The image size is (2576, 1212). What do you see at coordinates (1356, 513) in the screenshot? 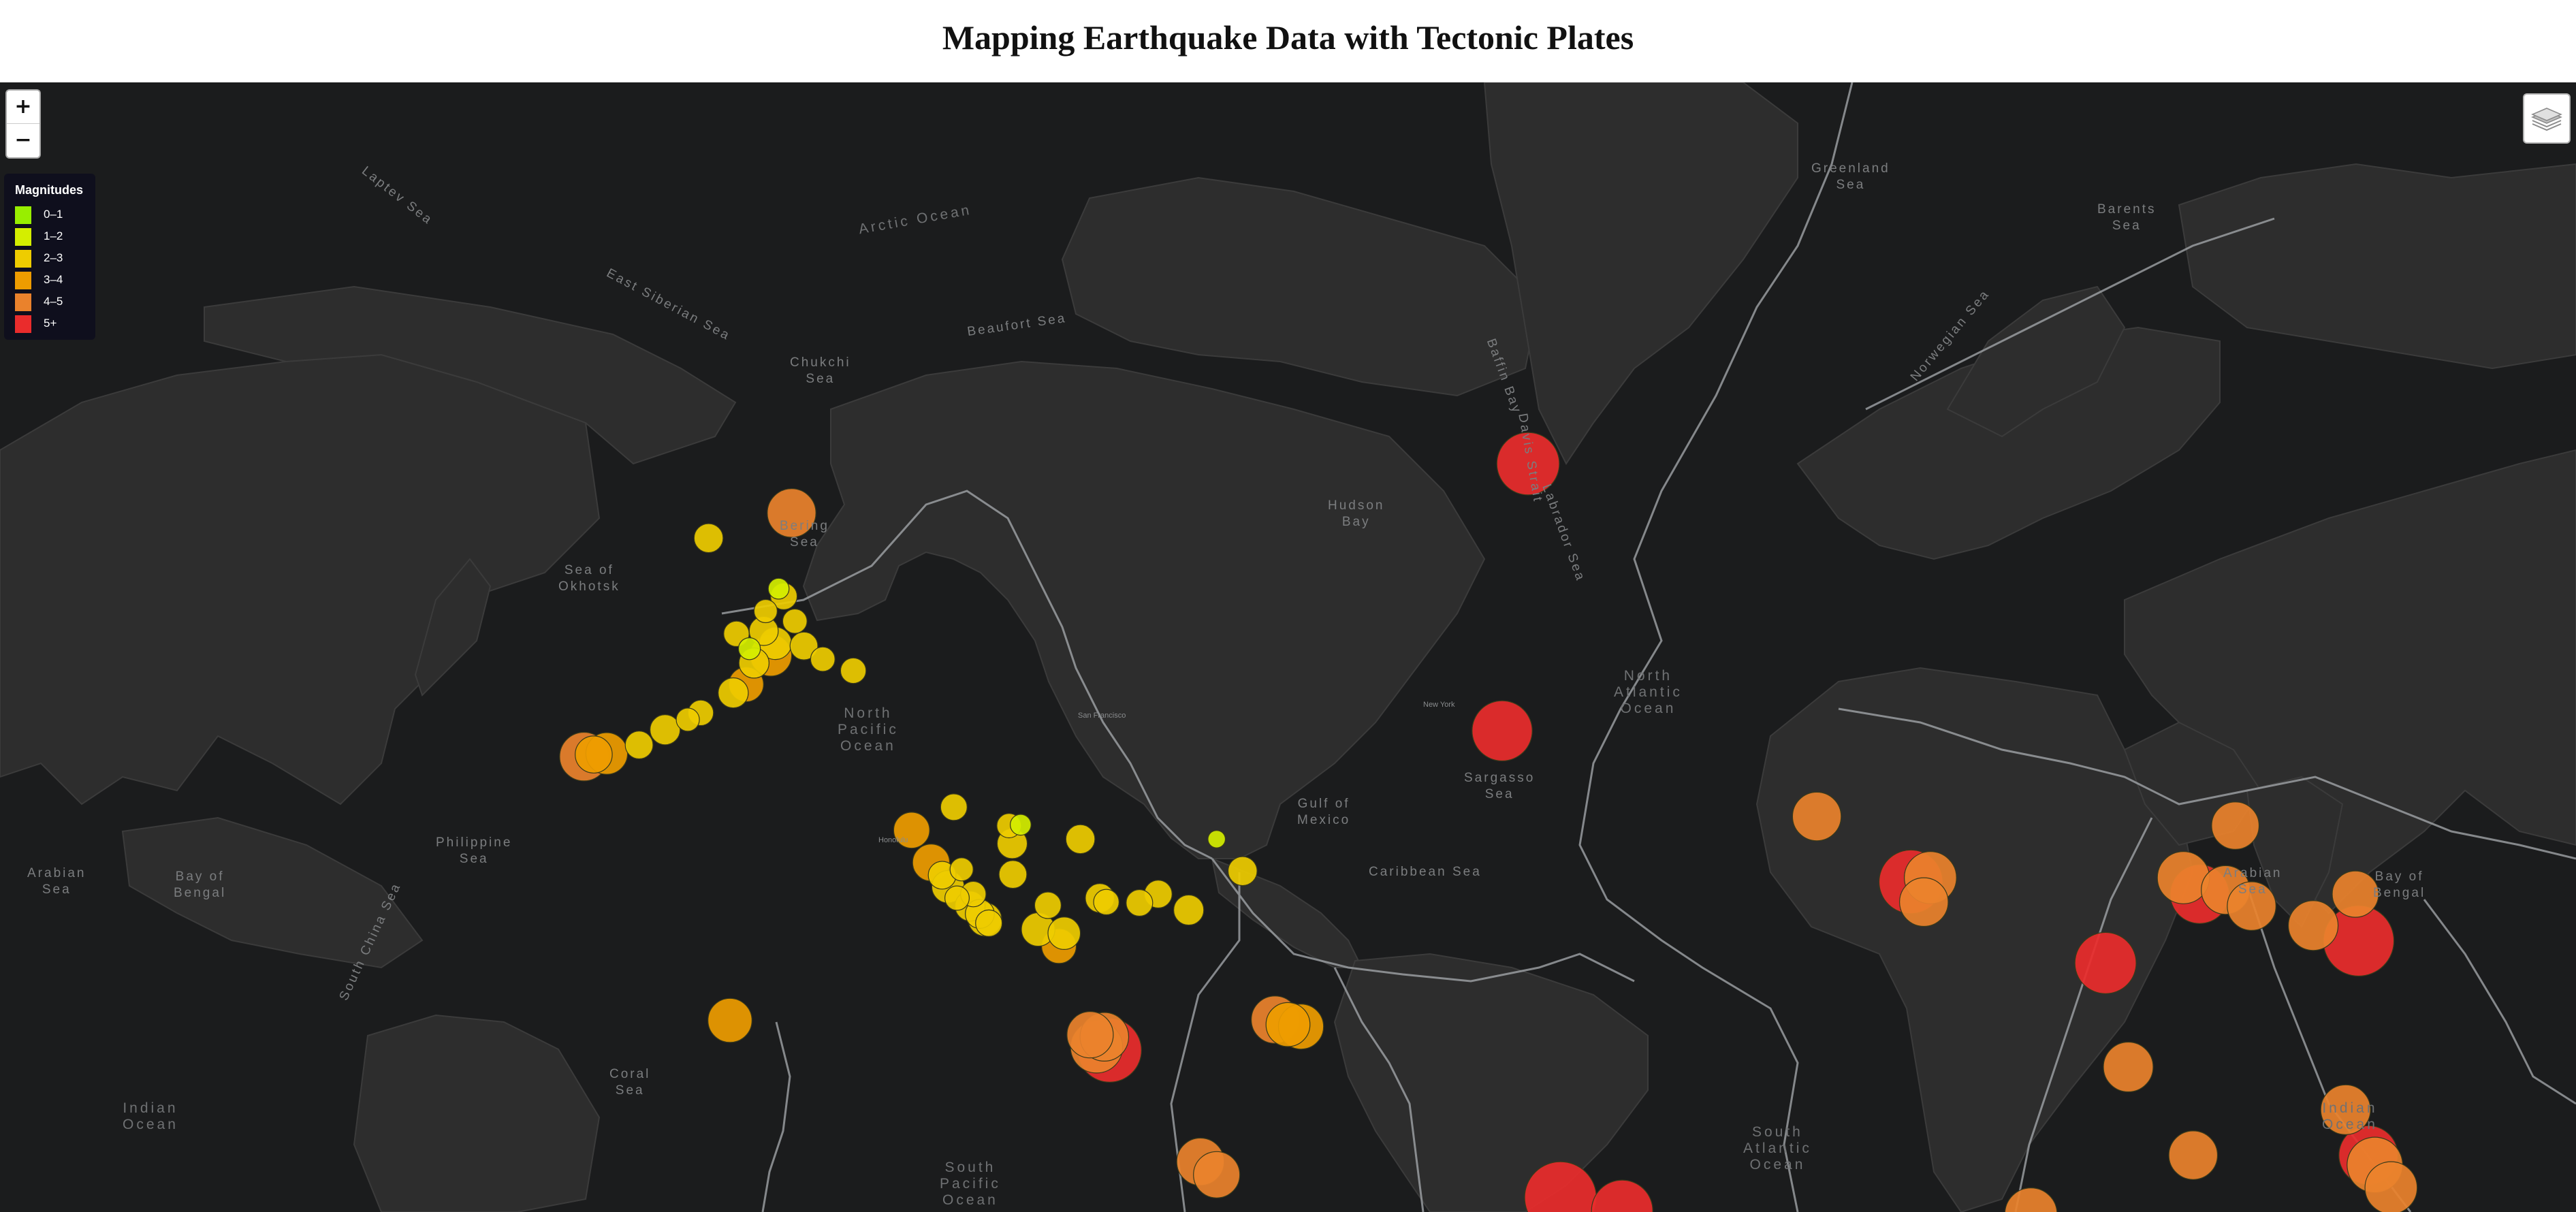
I see `label-hudson-bay: Hudson Bay` at bounding box center [1356, 513].